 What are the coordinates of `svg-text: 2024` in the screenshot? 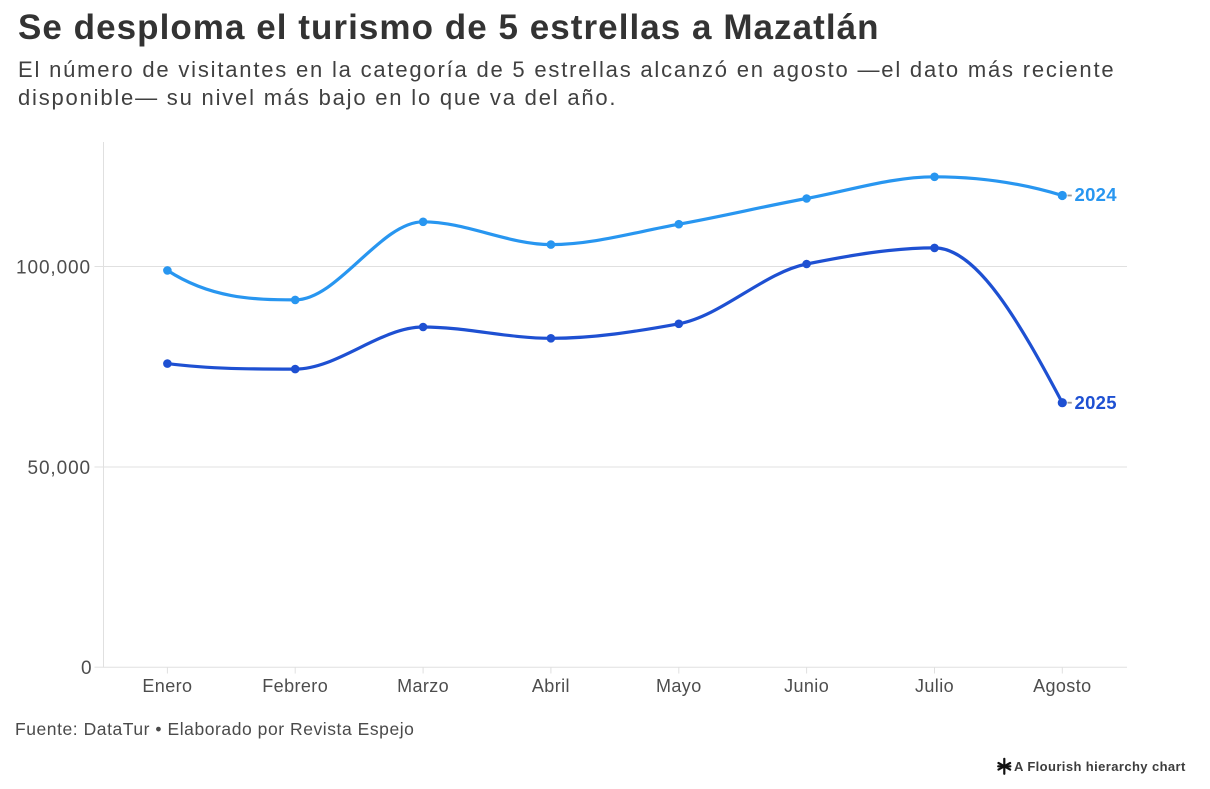 It's located at (1096, 194).